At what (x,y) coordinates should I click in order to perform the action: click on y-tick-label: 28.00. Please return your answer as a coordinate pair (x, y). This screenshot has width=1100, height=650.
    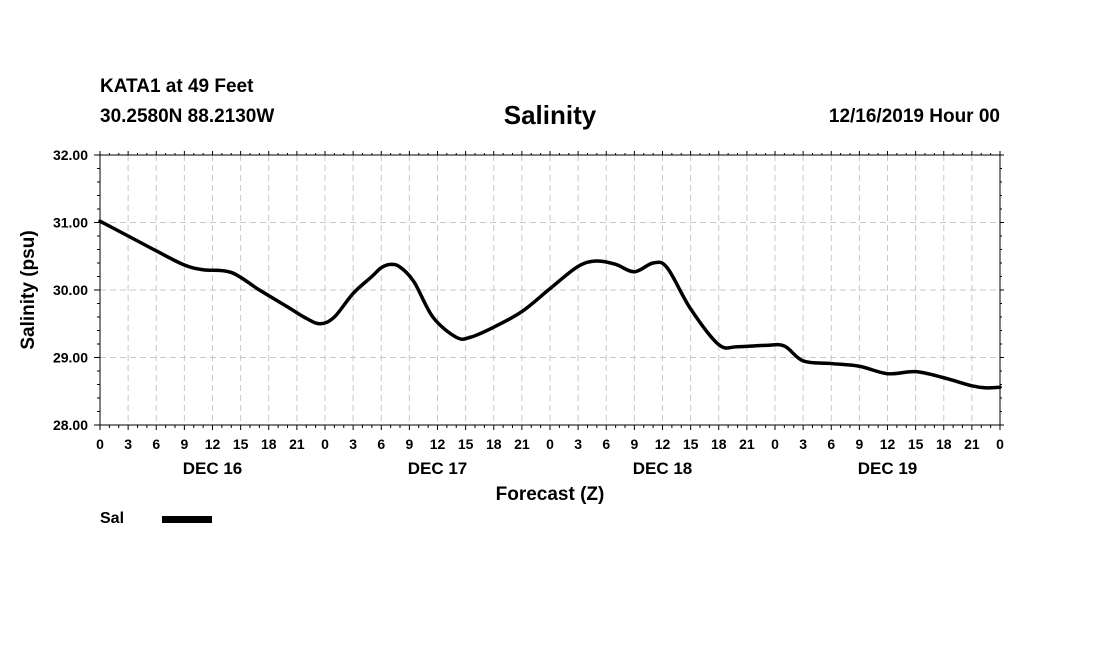
    Looking at the image, I should click on (70, 425).